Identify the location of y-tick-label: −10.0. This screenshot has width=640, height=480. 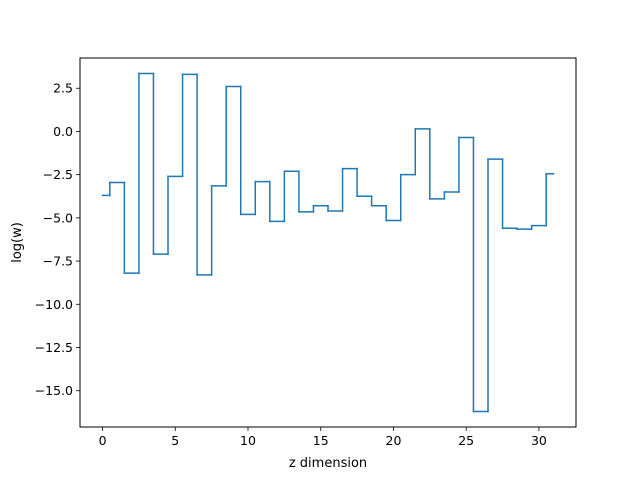
(54, 304).